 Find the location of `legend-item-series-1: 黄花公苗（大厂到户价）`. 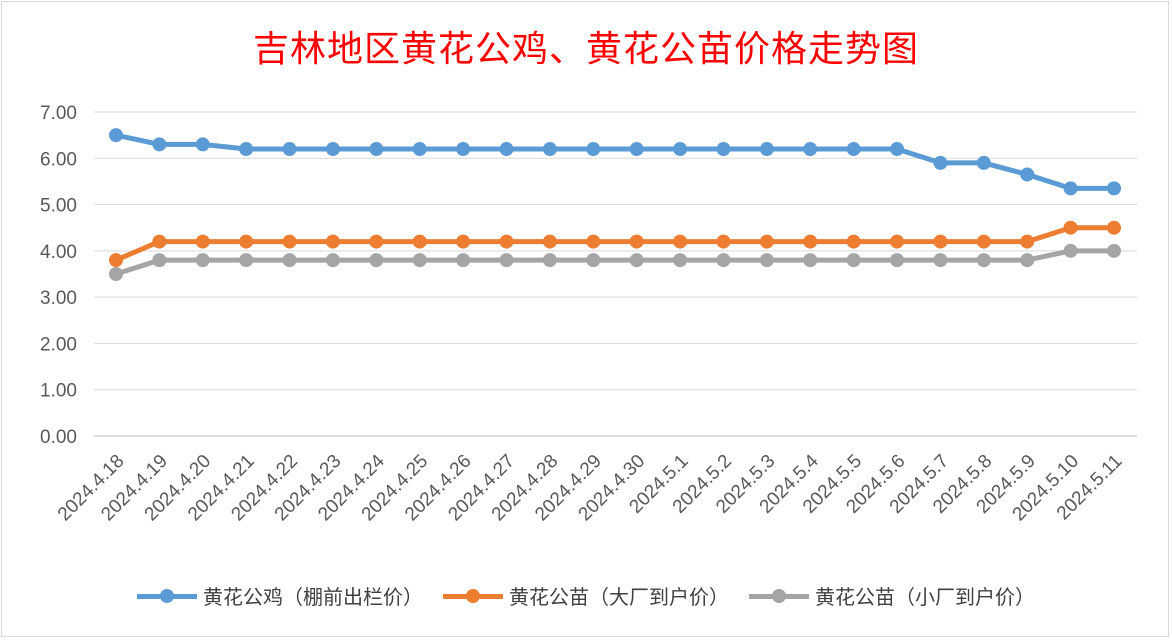

legend-item-series-1: 黄花公苗（大厂到户价） is located at coordinates (586, 595).